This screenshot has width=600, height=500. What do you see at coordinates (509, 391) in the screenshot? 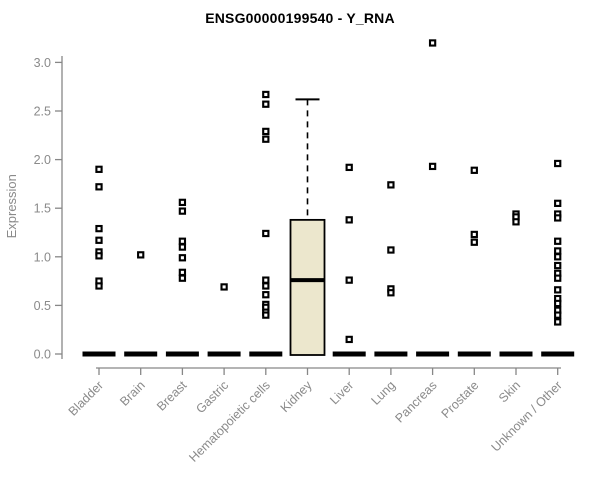
I see `x-category-label: Skin` at bounding box center [509, 391].